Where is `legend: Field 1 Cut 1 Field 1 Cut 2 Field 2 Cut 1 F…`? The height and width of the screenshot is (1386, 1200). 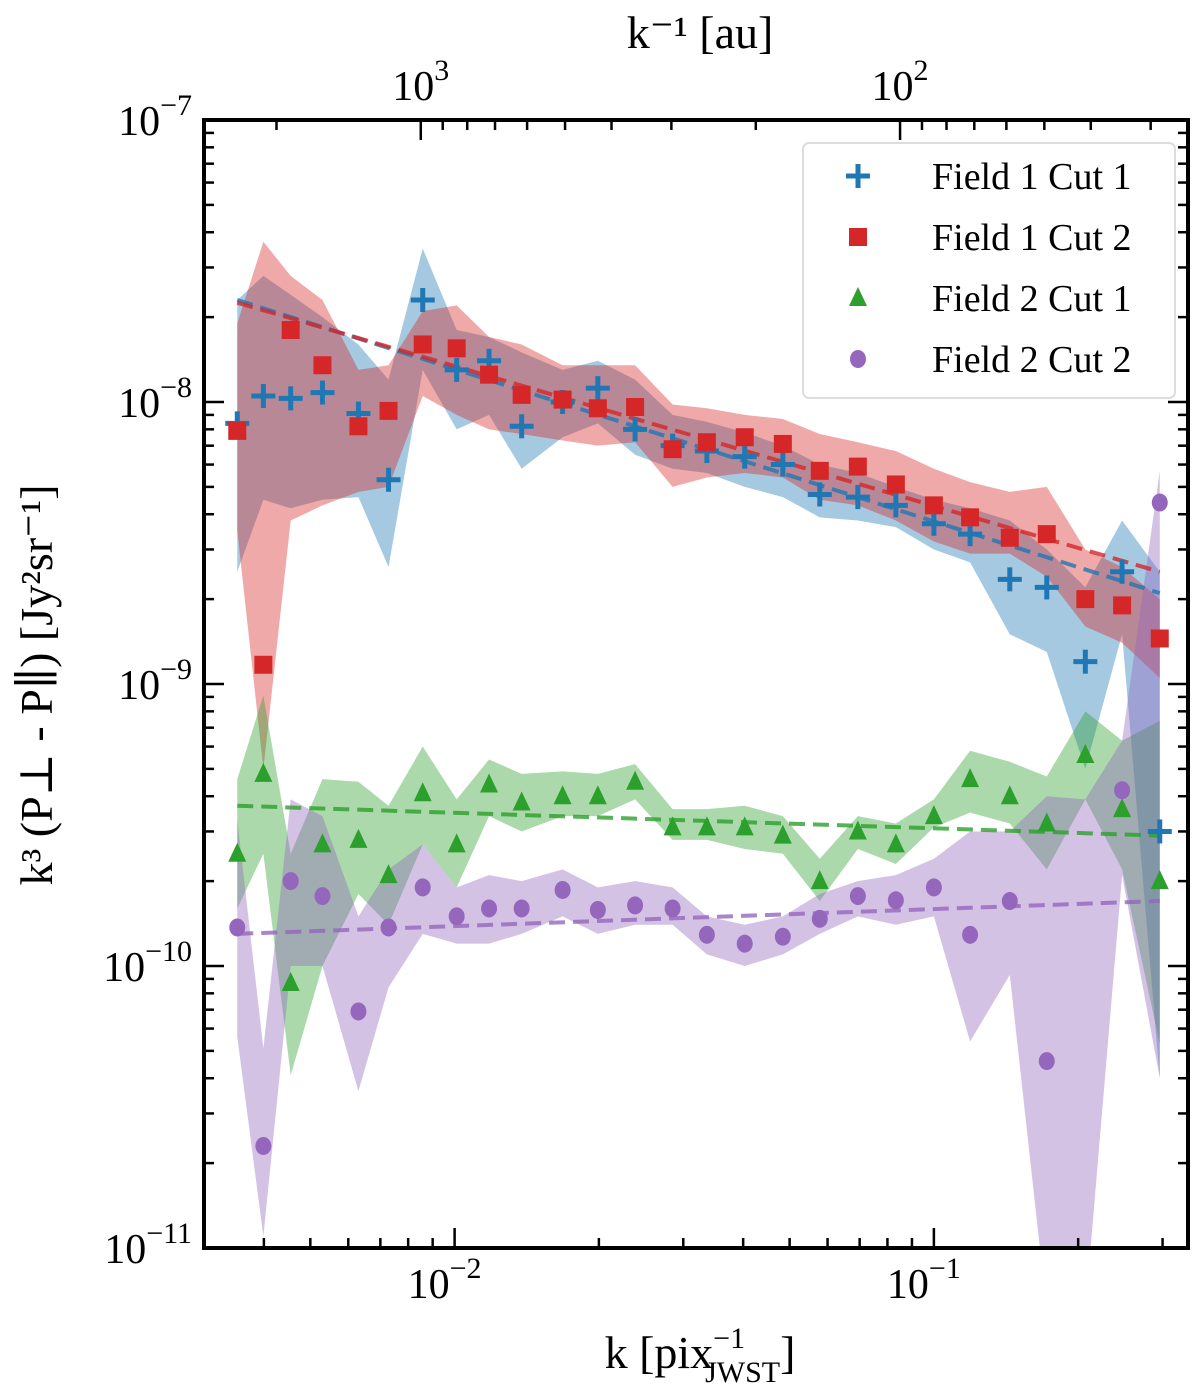
legend: Field 1 Cut 1 Field 1 Cut 2 Field 2 Cut 1 F… is located at coordinates (989, 270).